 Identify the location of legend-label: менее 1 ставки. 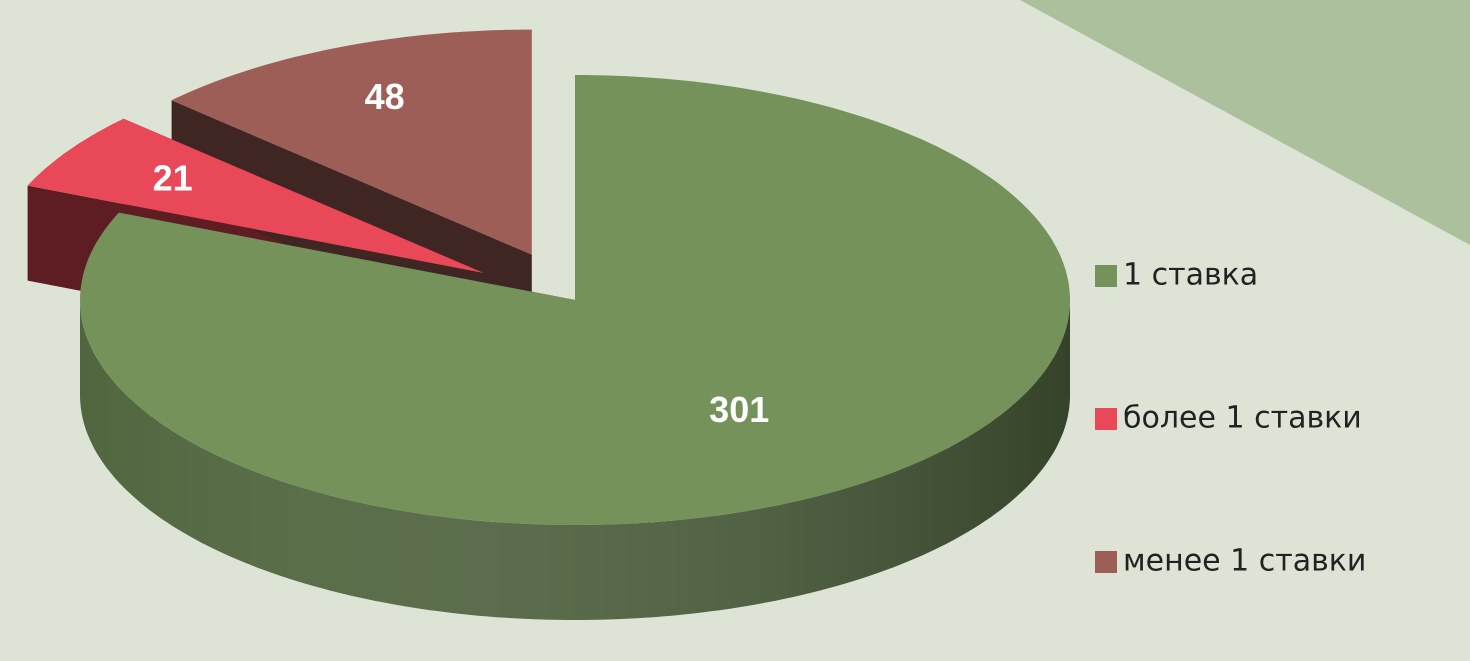
(1244, 561).